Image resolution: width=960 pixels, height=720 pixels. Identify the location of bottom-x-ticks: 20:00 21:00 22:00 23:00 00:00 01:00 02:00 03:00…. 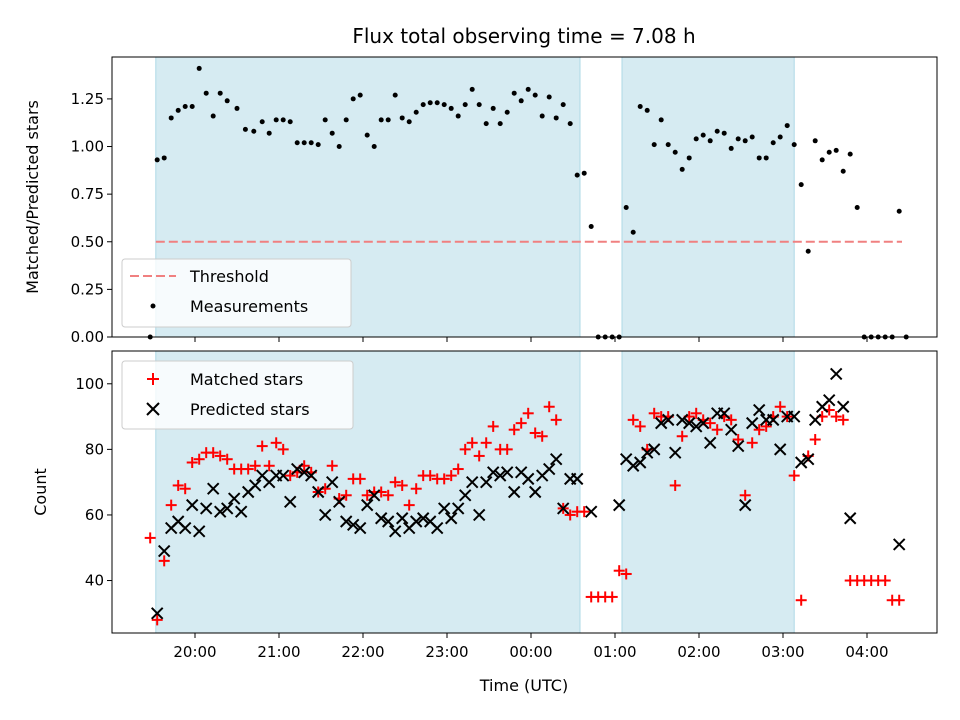
(531, 647).